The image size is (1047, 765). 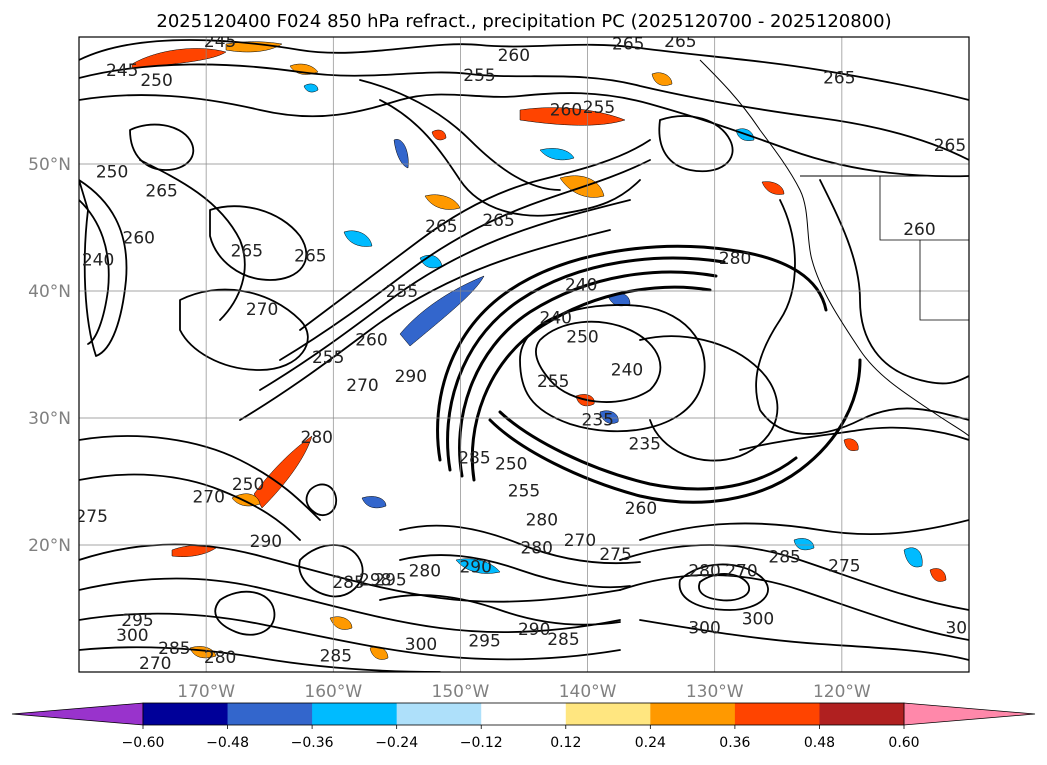 I want to click on colorbar-tick-label: −0.12, so click(x=481, y=743).